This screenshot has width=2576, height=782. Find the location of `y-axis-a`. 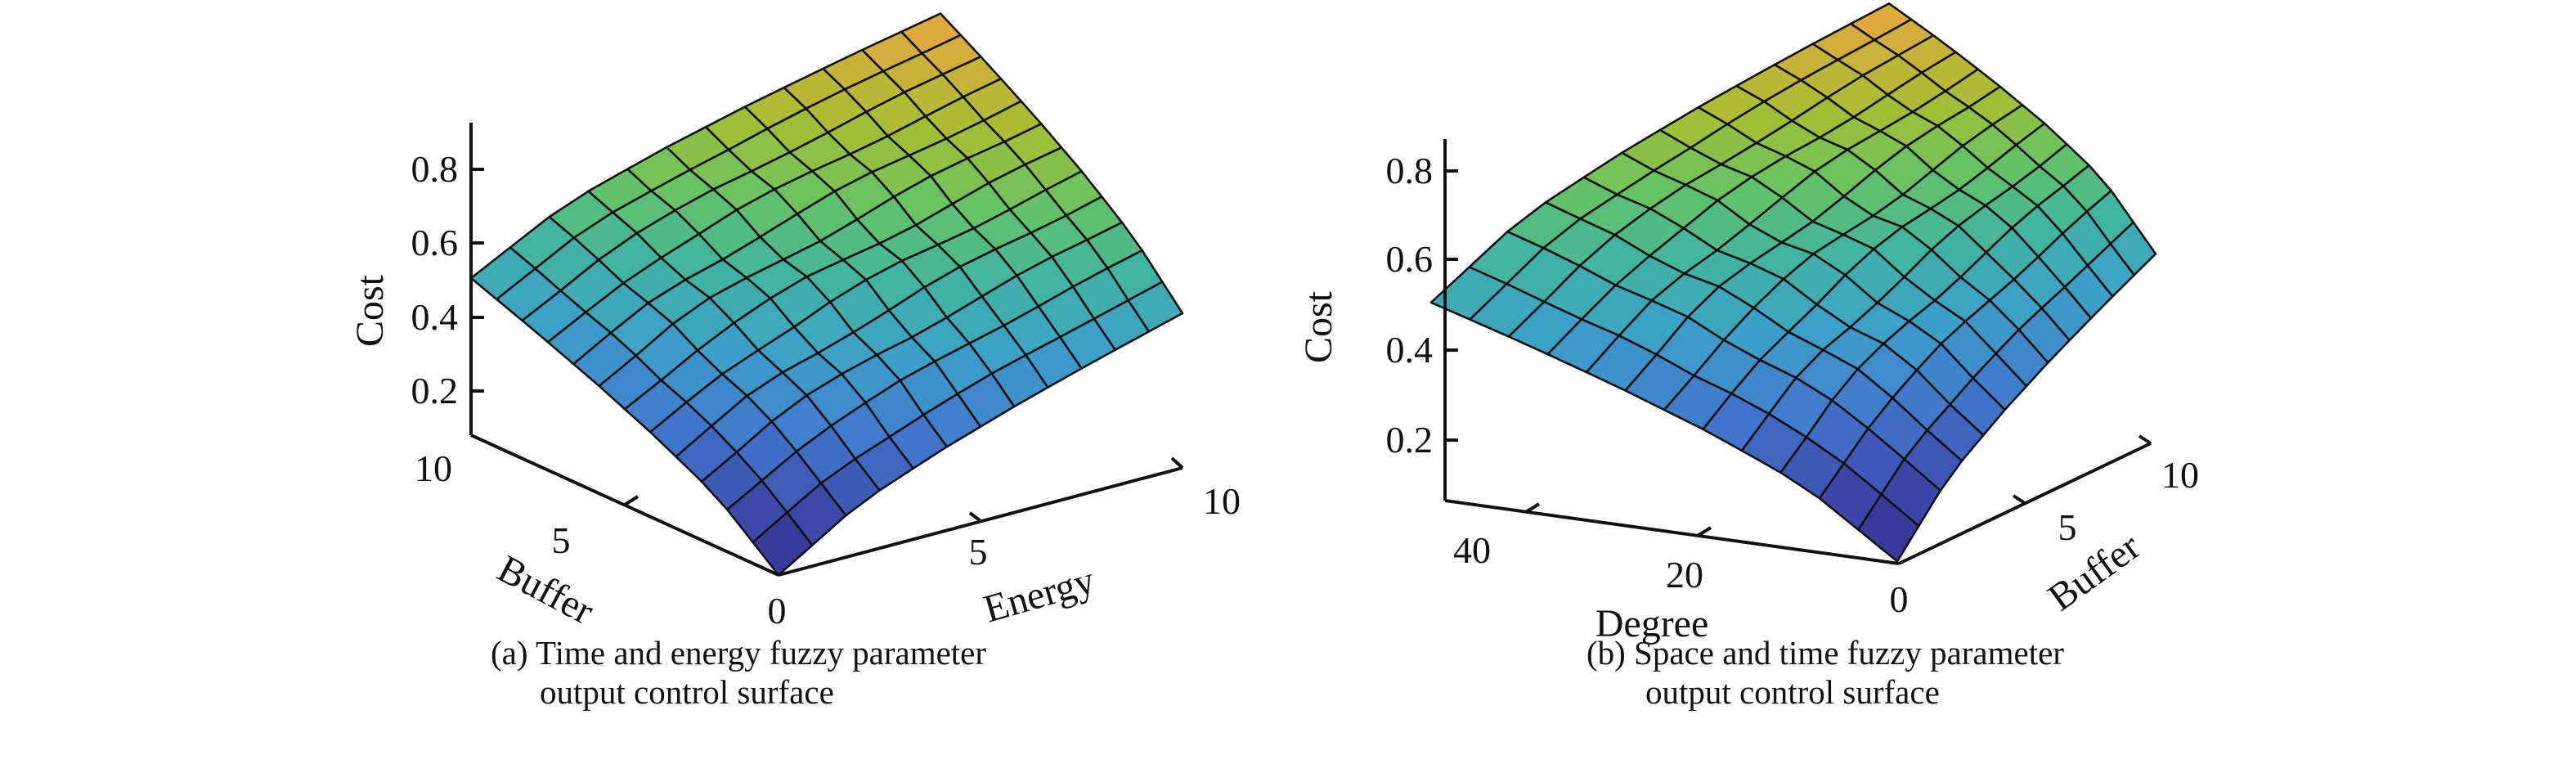

y-axis-a is located at coordinates (625, 505).